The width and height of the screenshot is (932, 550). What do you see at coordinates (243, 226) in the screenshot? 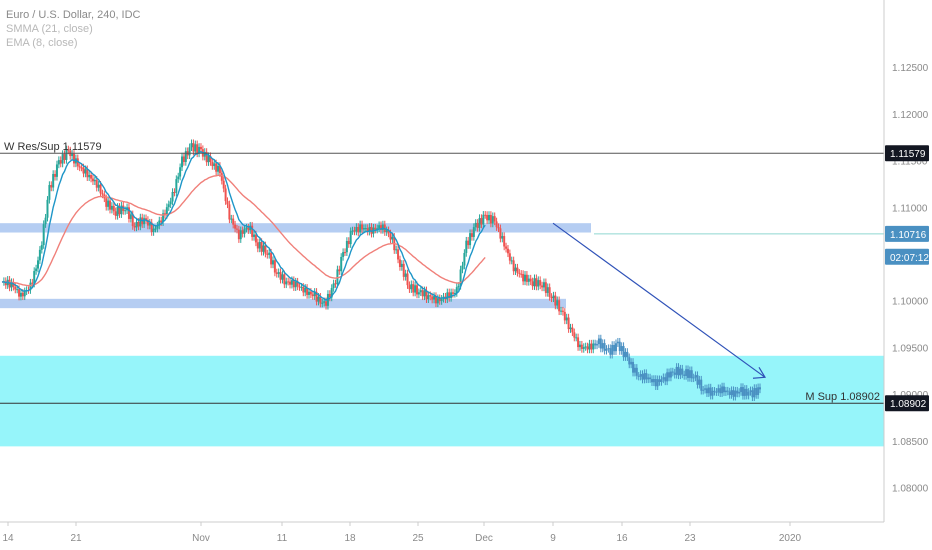
I see `ema-line` at bounding box center [243, 226].